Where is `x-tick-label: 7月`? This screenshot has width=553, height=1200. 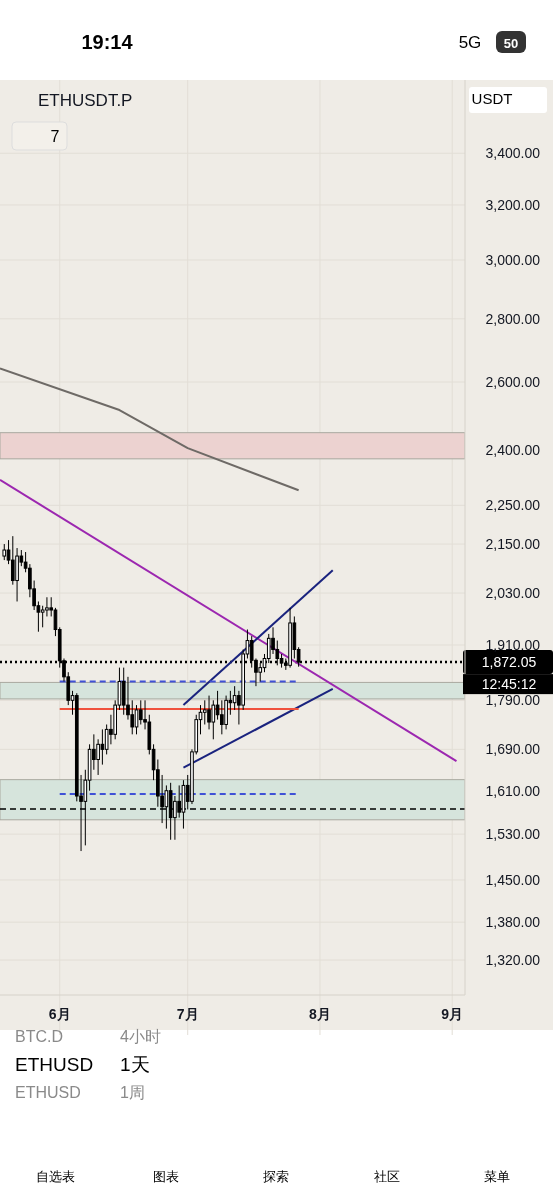 x-tick-label: 7月 is located at coordinates (187, 1014).